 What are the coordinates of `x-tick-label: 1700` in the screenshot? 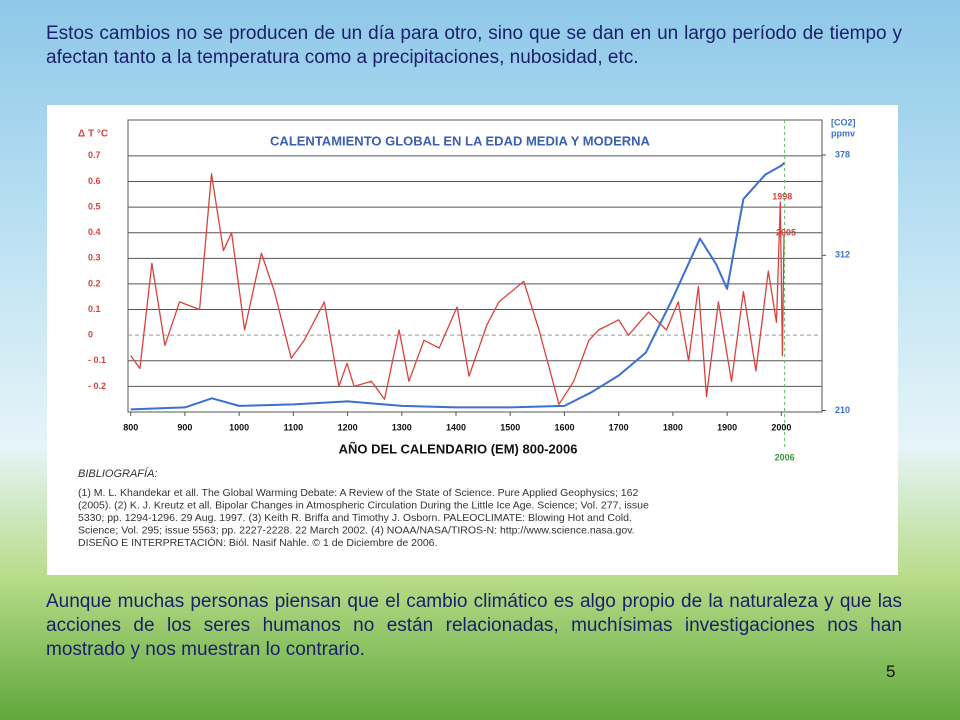 It's located at (619, 427).